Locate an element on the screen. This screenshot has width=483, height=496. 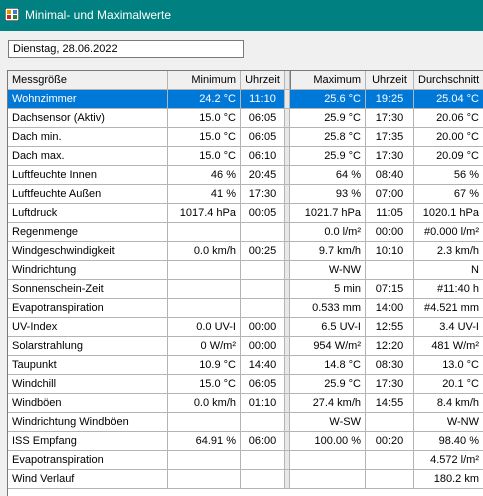
cell-min-time: 06:00 is located at coordinates (263, 441).